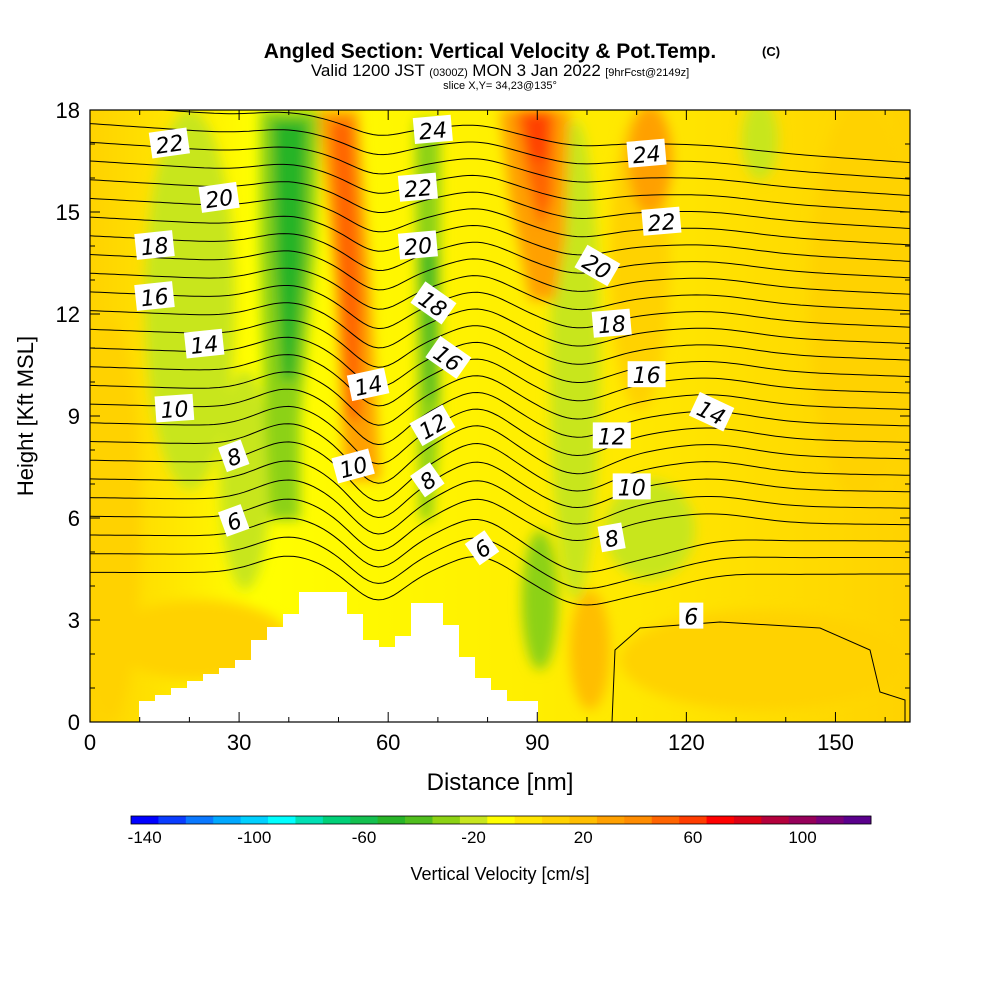  Describe the element at coordinates (74, 416) in the screenshot. I see `y-tick-label: 9` at that location.